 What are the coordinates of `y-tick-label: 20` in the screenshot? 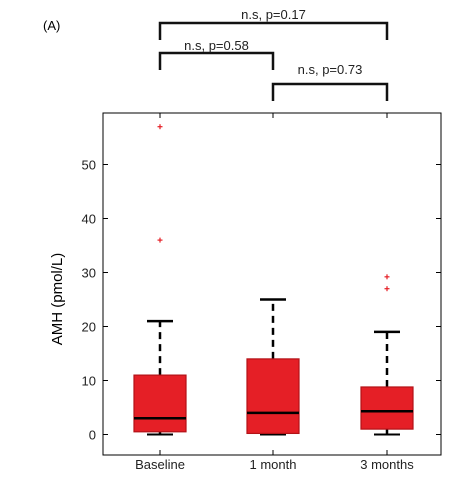 It's located at (89, 327).